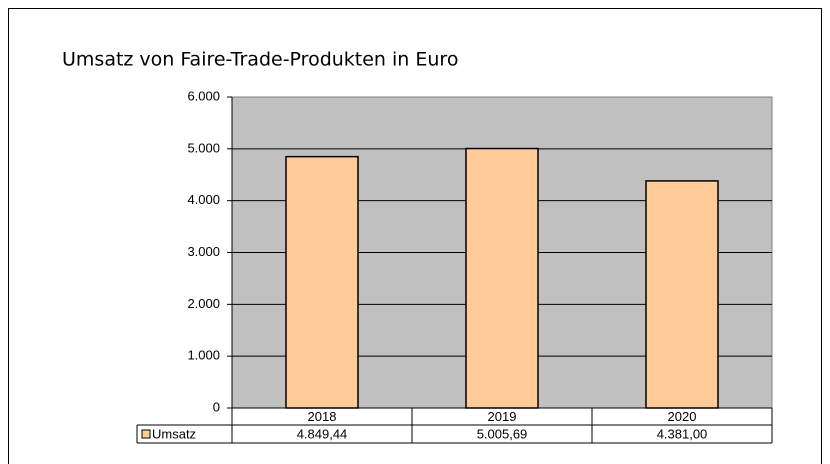 The width and height of the screenshot is (830, 464). I want to click on y-tick-label: 1.000, so click(203, 355).